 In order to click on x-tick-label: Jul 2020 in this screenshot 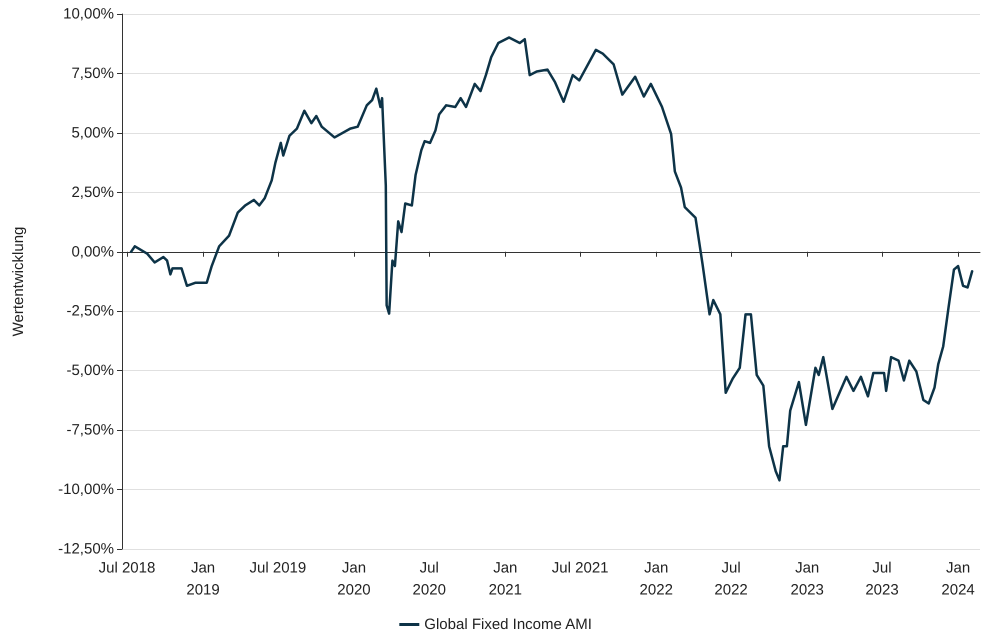, I will do `click(429, 579)`.